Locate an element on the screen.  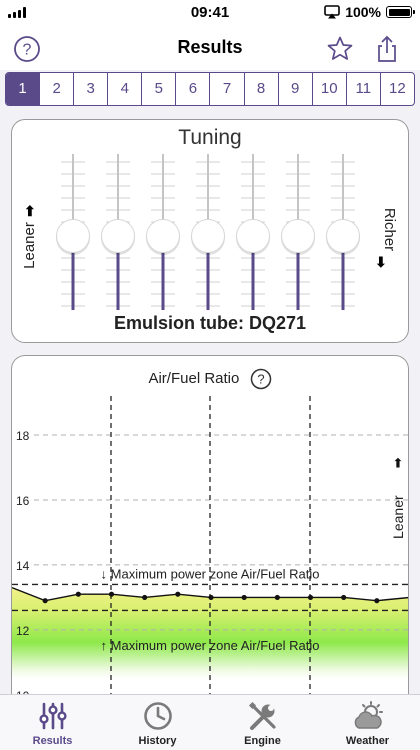
status-bar: 09:41 100% is located at coordinates (210, 13).